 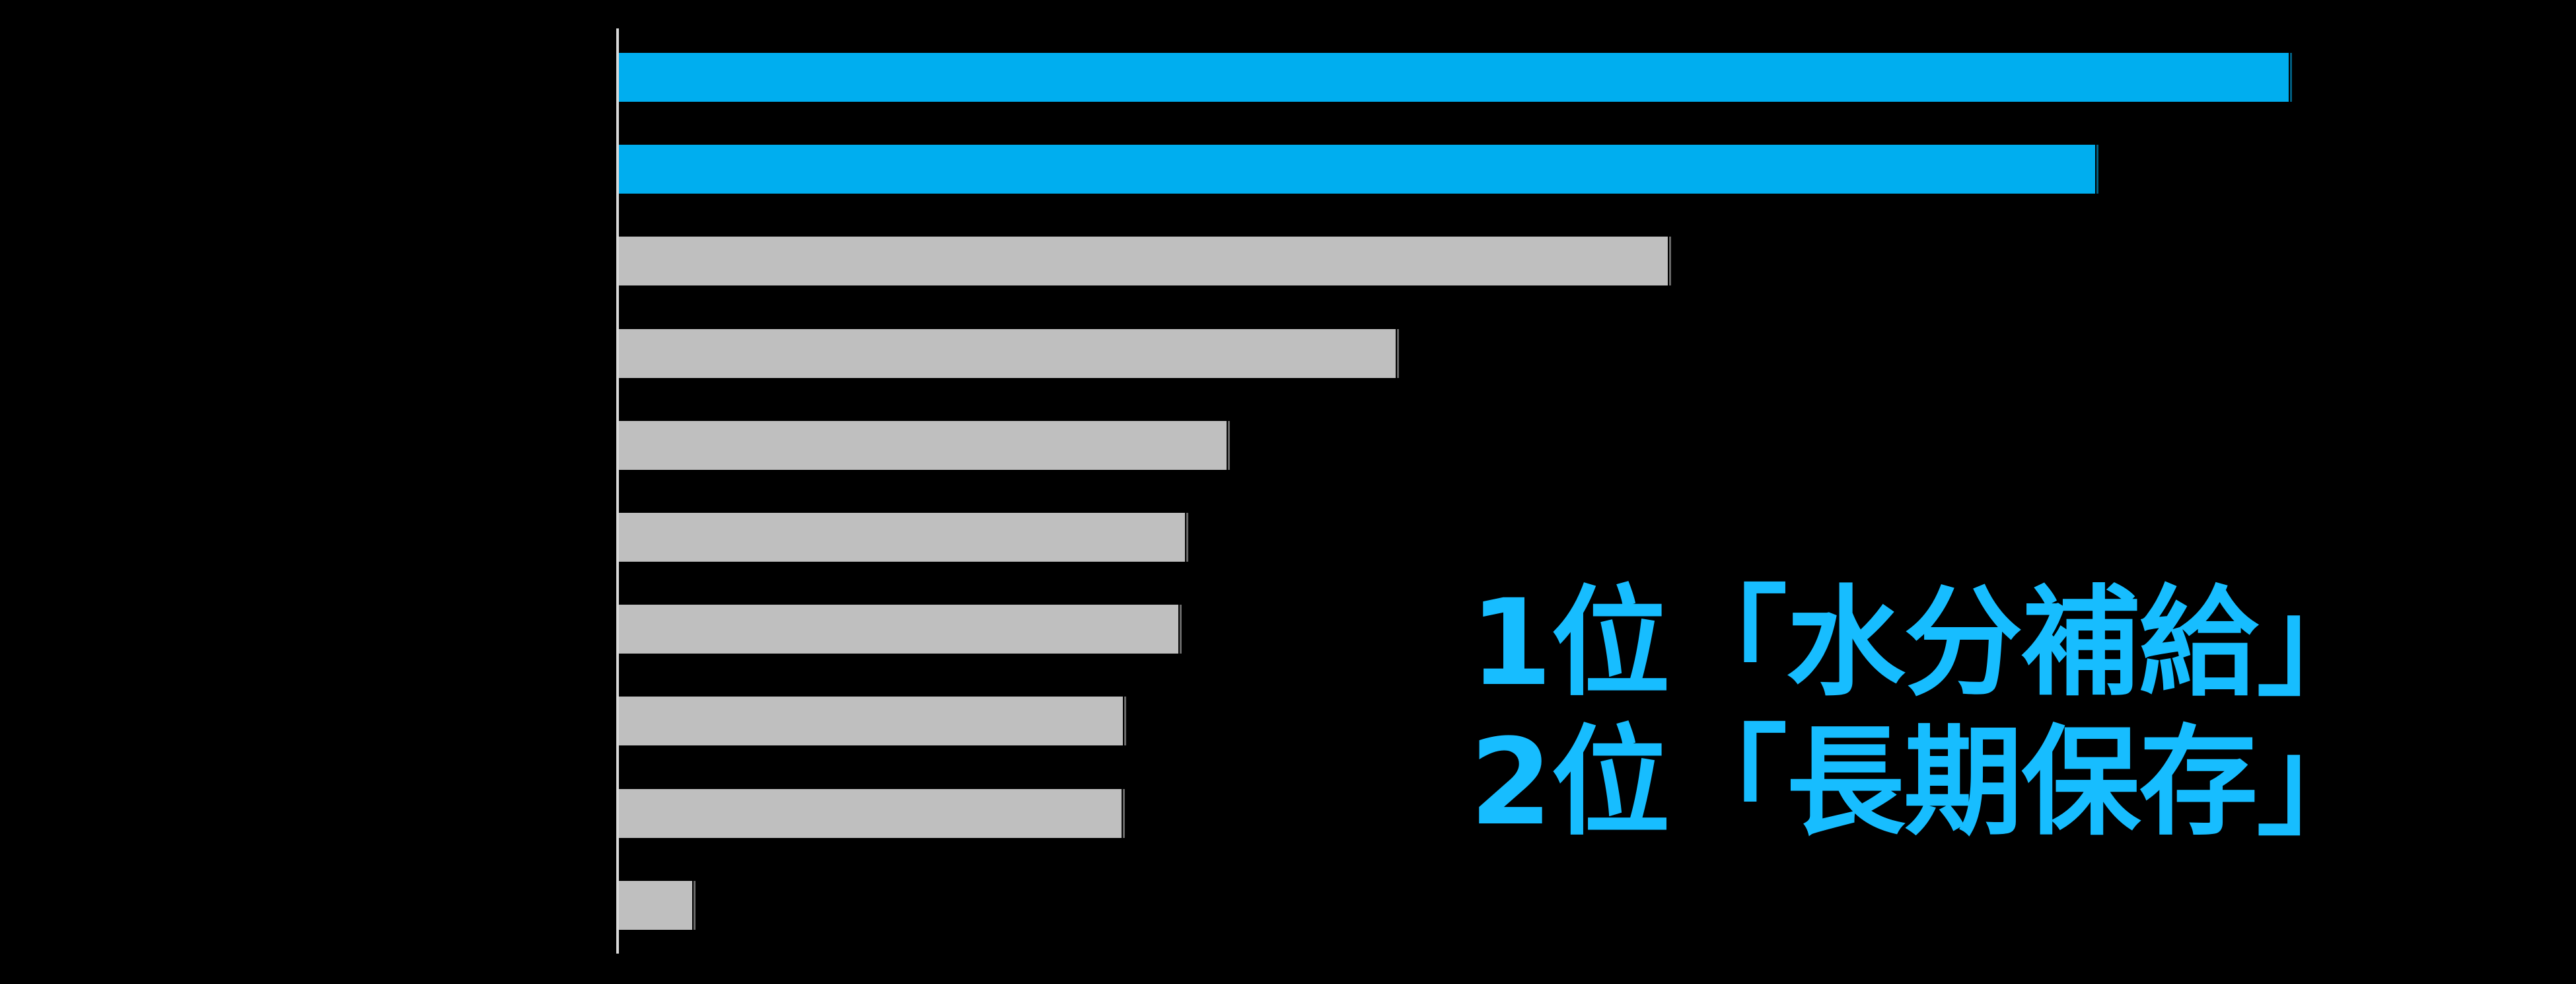 What do you see at coordinates (1923, 643) in the screenshot?
I see `annotation-line-1: 1位「水分補給」` at bounding box center [1923, 643].